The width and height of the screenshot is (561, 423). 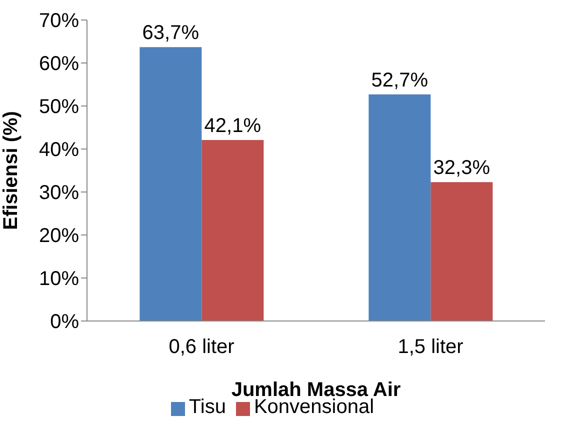 I want to click on data-label: 52,7%, so click(x=399, y=80).